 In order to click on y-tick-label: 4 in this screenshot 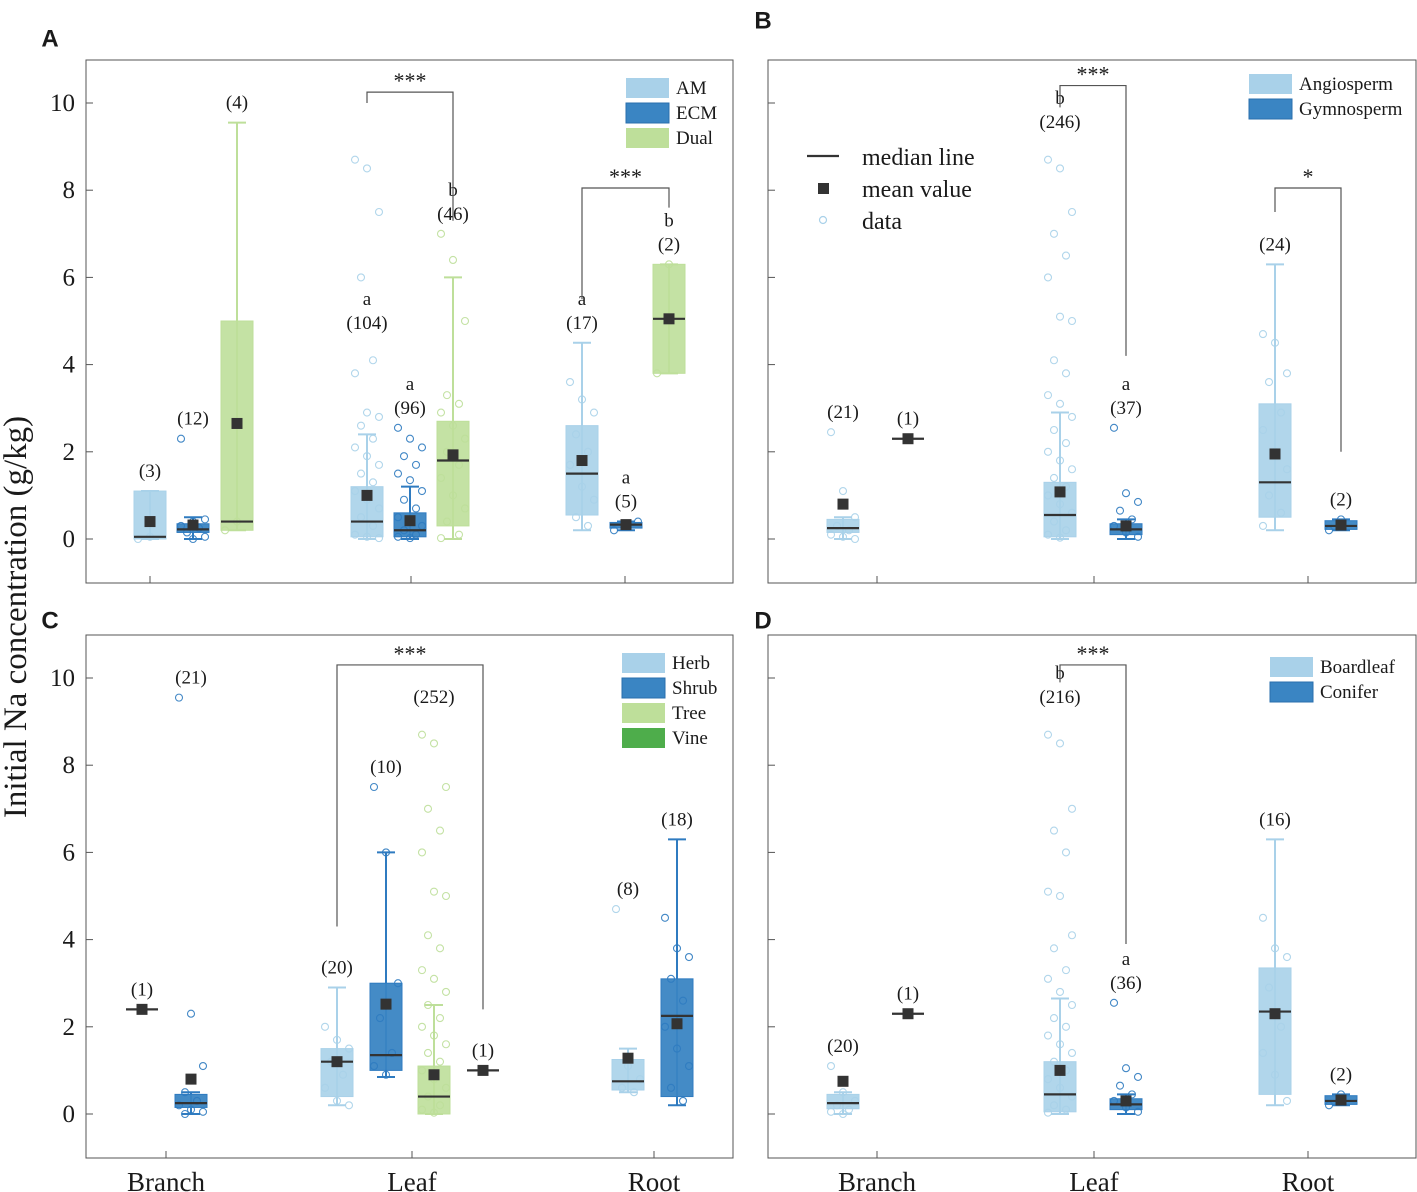, I will do `click(69, 940)`.